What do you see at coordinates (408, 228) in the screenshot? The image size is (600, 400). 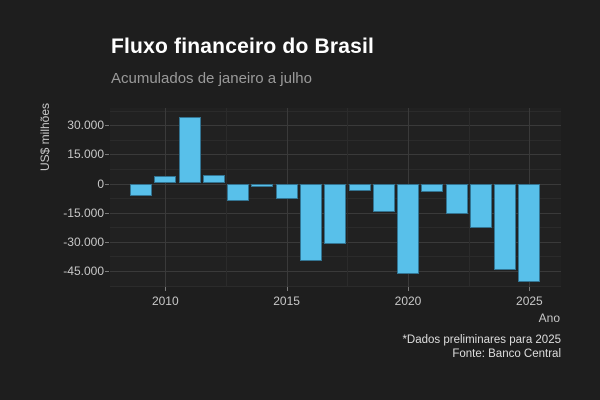 I see `bar-2020` at bounding box center [408, 228].